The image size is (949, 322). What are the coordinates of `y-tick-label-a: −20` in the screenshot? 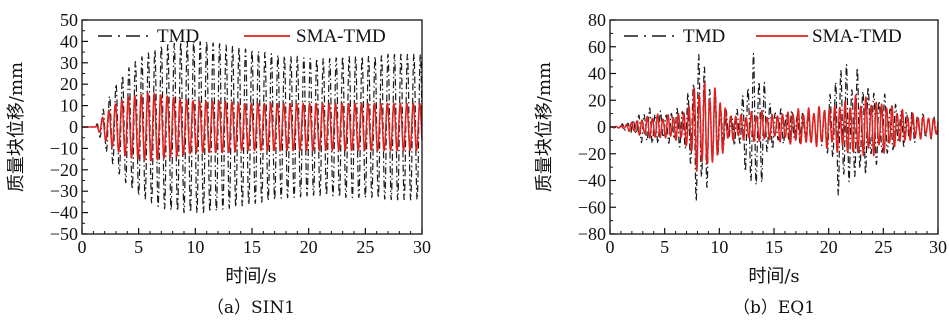 It's located at (64, 170).